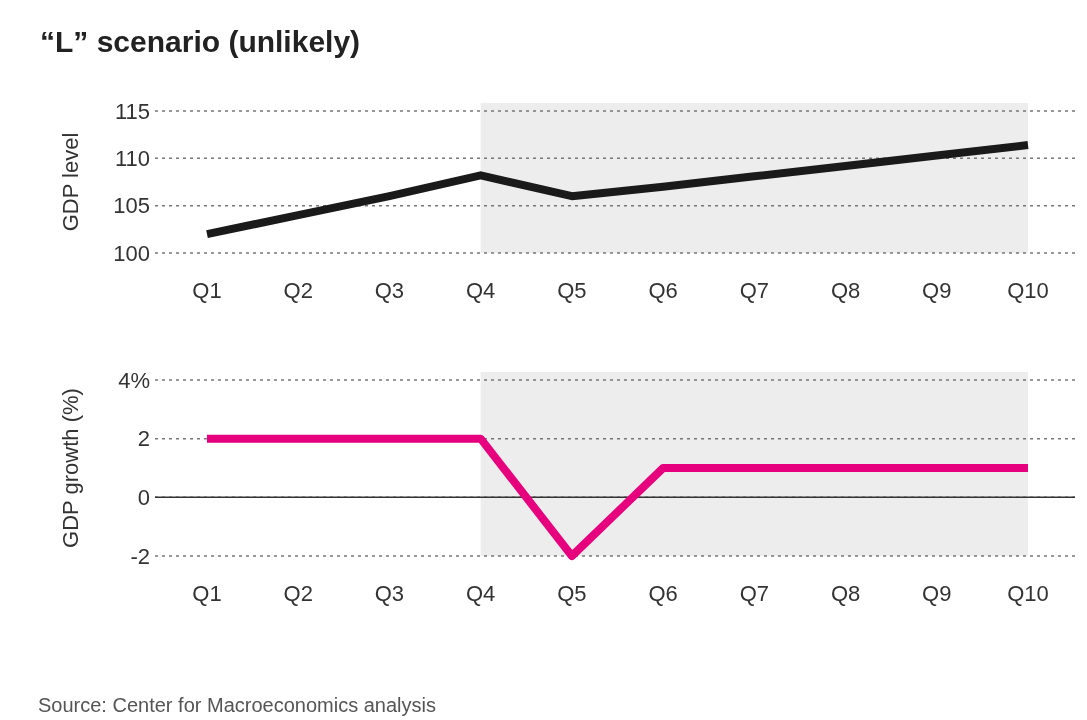 This screenshot has width=1087, height=720. What do you see at coordinates (143, 498) in the screenshot?
I see `y-tick-label: 0` at bounding box center [143, 498].